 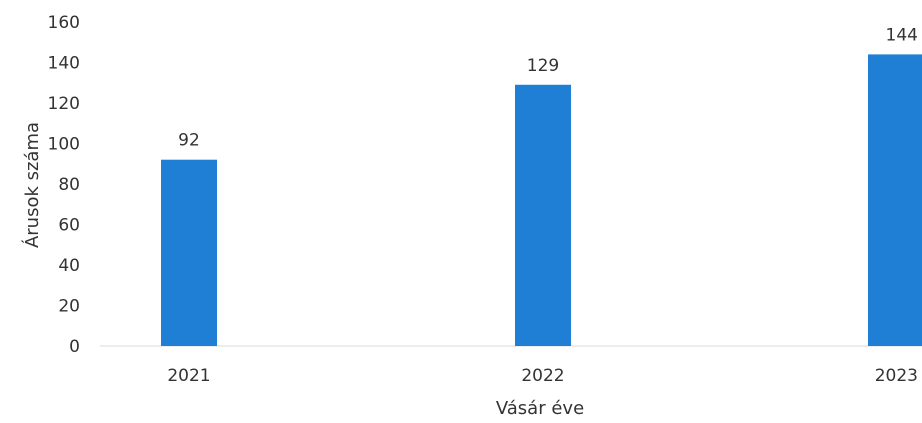 I want to click on y-tick-label: 40, so click(x=69, y=266).